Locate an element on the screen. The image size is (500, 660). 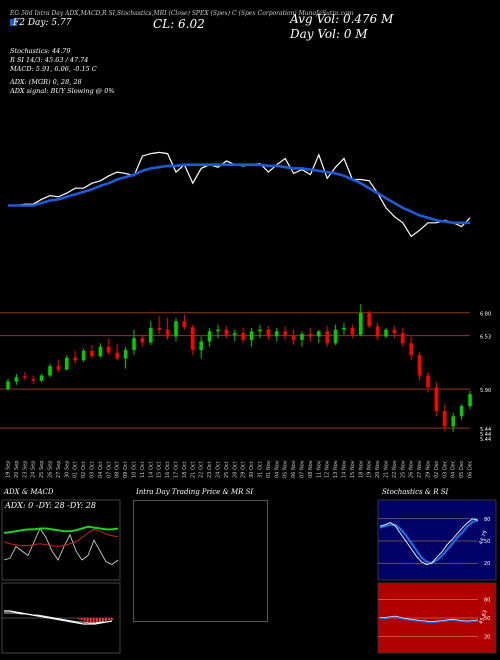
close-label: CL: 6.02 is located at coordinates (179, 24).